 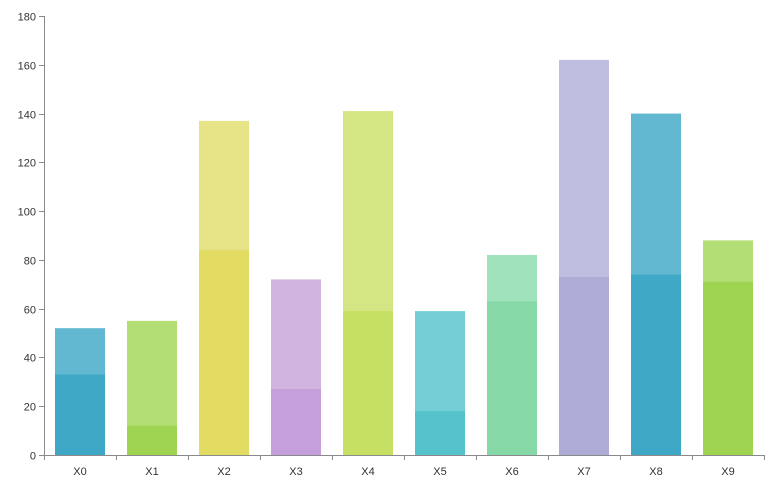 What do you see at coordinates (296, 422) in the screenshot?
I see `bar-inner-x3` at bounding box center [296, 422].